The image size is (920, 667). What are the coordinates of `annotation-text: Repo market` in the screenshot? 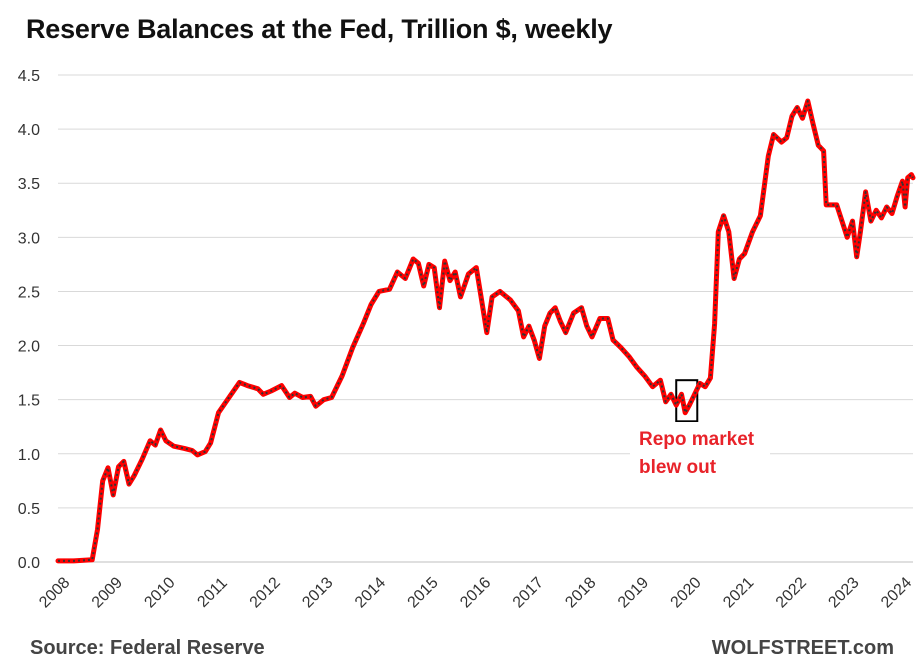 It's located at (697, 439).